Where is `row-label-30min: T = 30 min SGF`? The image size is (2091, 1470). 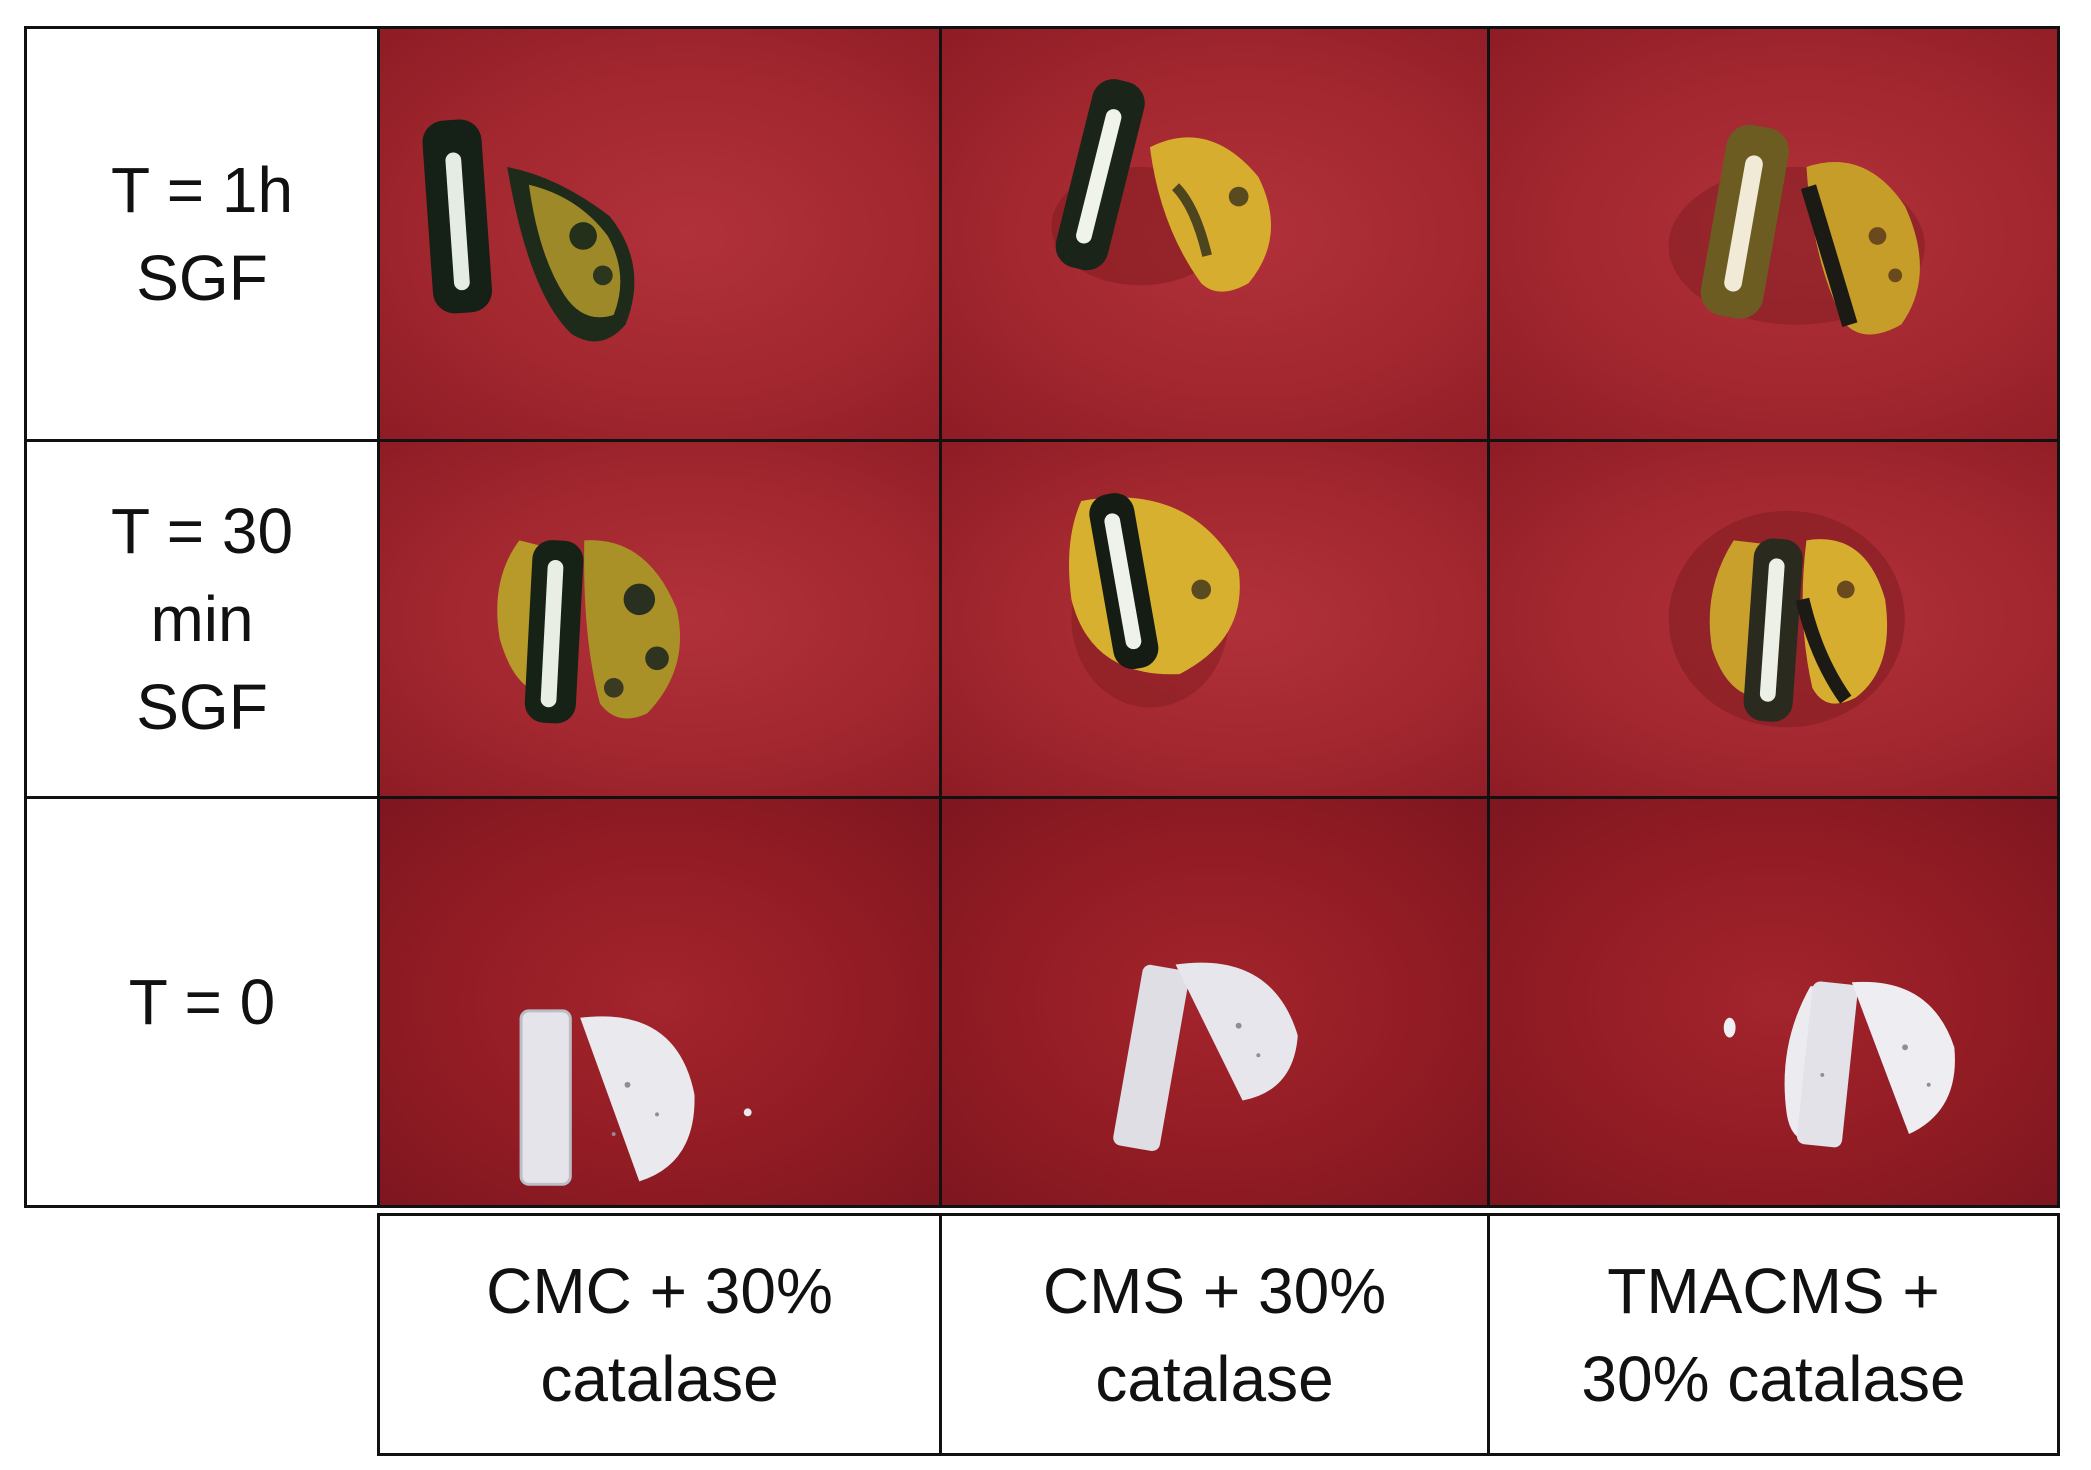 row-label-30min: T = 30 min SGF is located at coordinates (202, 619).